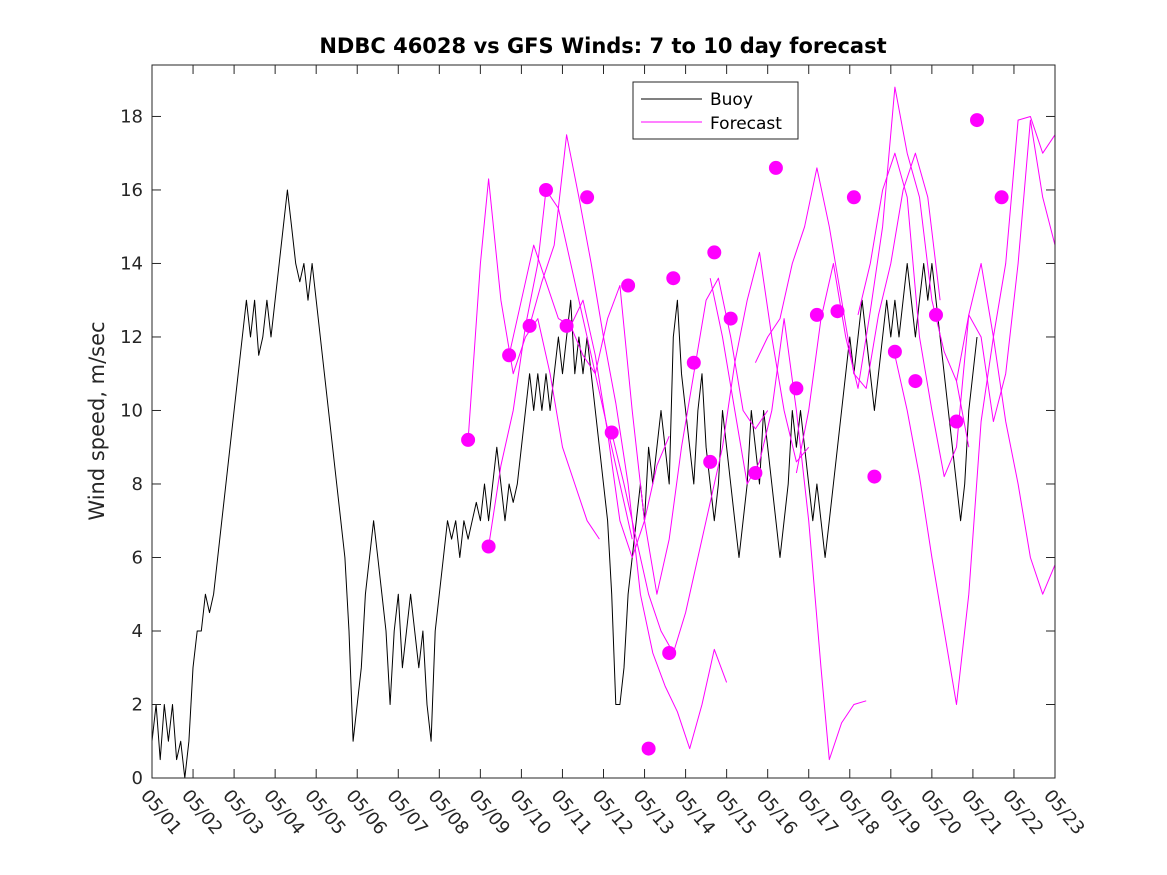 The width and height of the screenshot is (1167, 875). What do you see at coordinates (776, 812) in the screenshot?
I see `x-tick-label-15: 05/16` at bounding box center [776, 812].